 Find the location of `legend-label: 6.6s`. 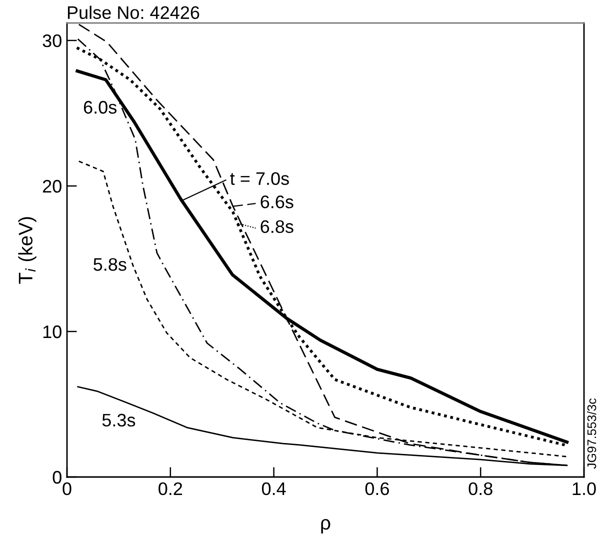

legend-label: 6.6s is located at coordinates (277, 201).